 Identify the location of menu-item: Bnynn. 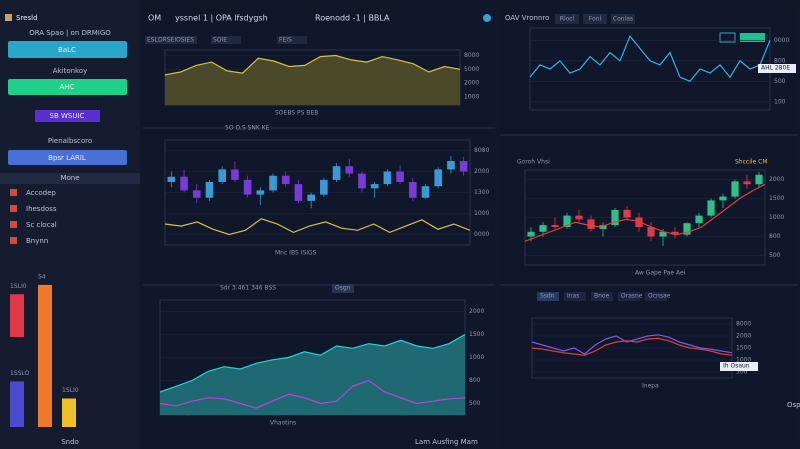
(37, 241).